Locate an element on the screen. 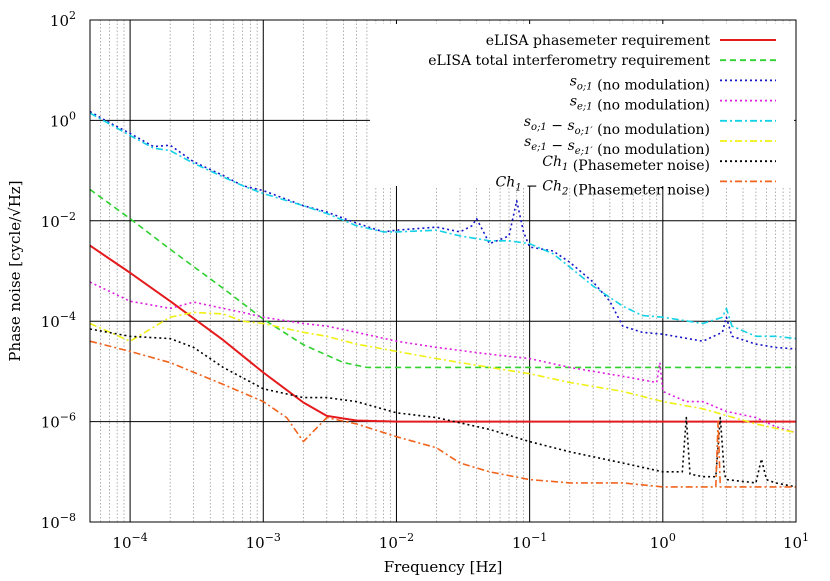  x-tick-label: 10⁻³ is located at coordinates (263, 541).